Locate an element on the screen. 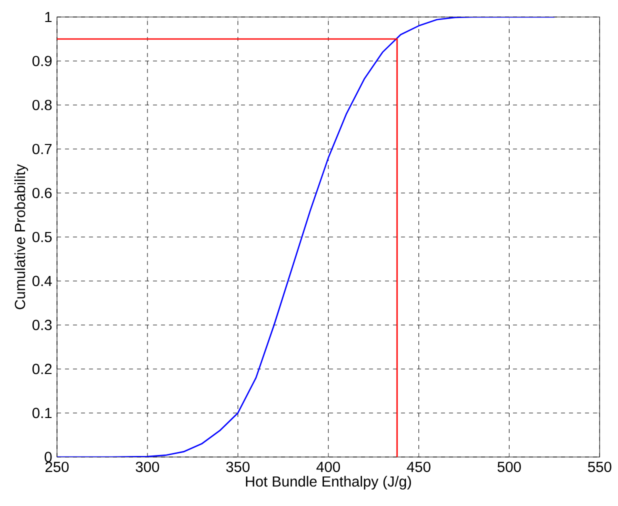  y-tick-label: 0.4 is located at coordinates (42, 281).